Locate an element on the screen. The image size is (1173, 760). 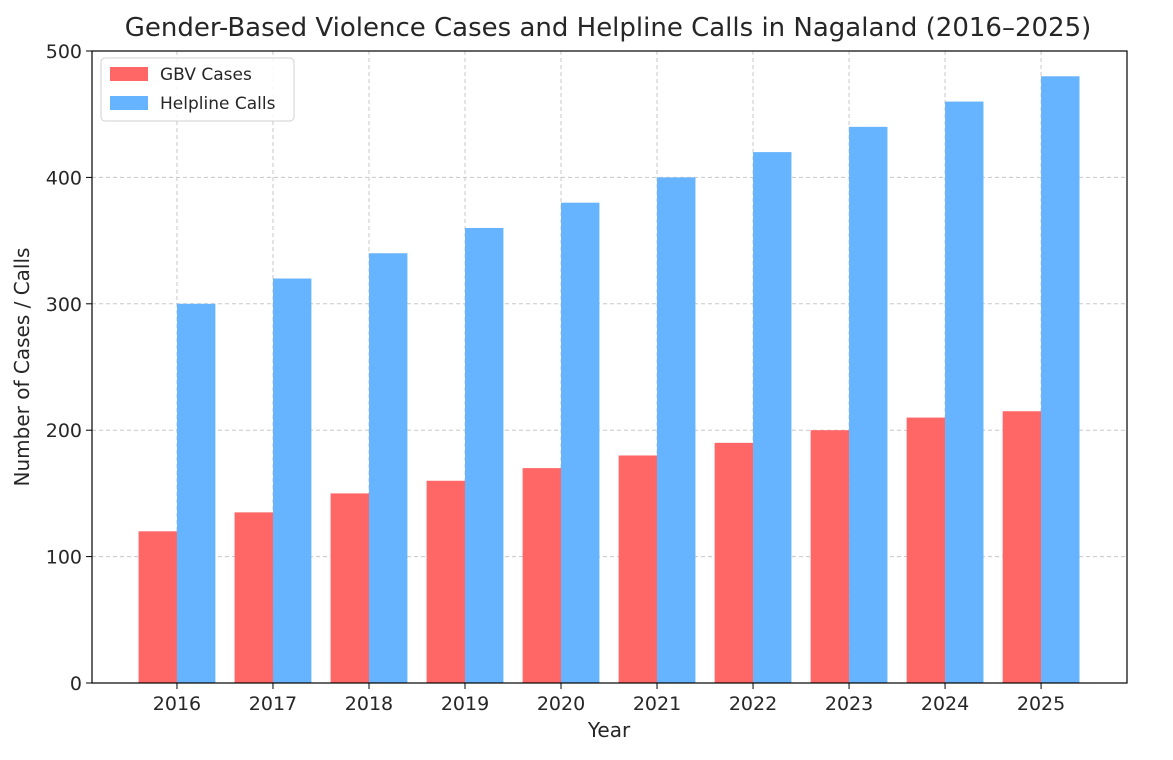
bar-helpline-calls-2021 is located at coordinates (676, 430).